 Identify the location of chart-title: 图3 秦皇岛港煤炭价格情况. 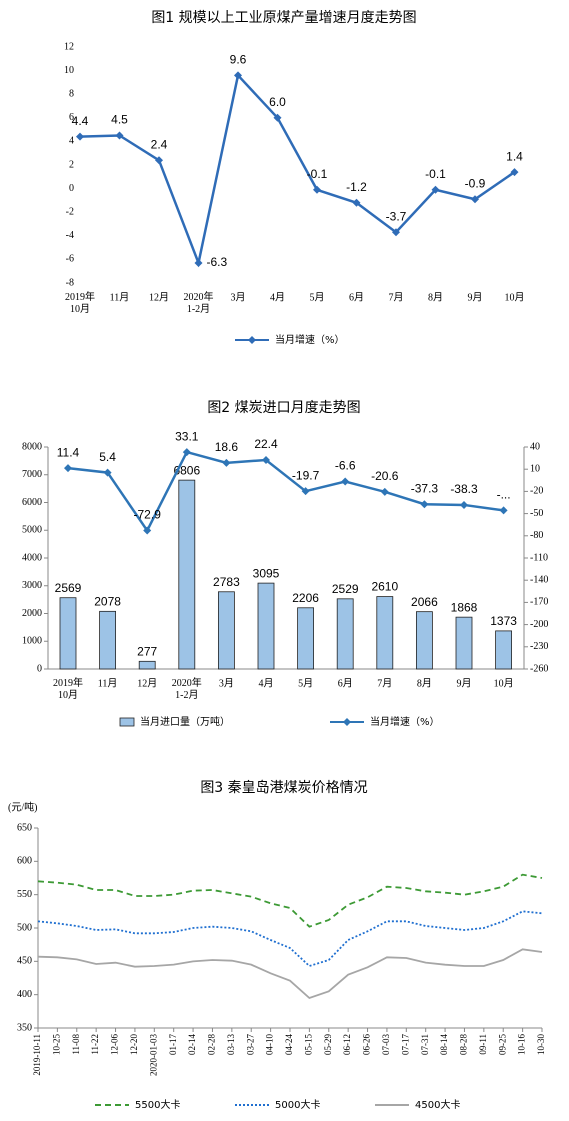
(283, 788).